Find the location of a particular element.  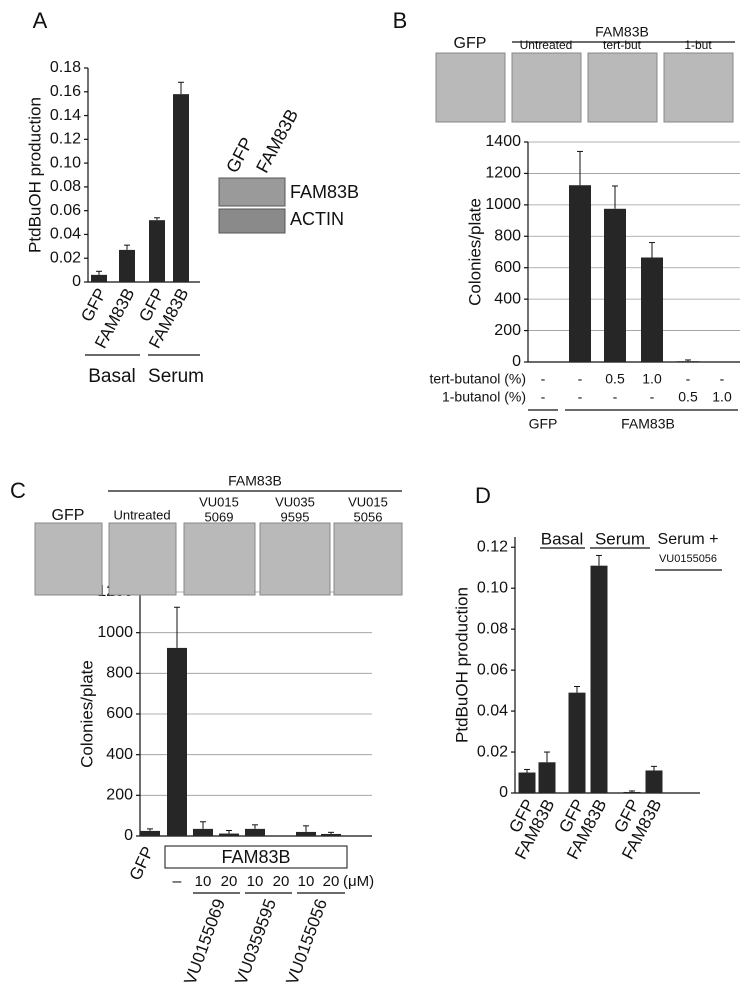

group-label: FAM83B is located at coordinates (648, 424).